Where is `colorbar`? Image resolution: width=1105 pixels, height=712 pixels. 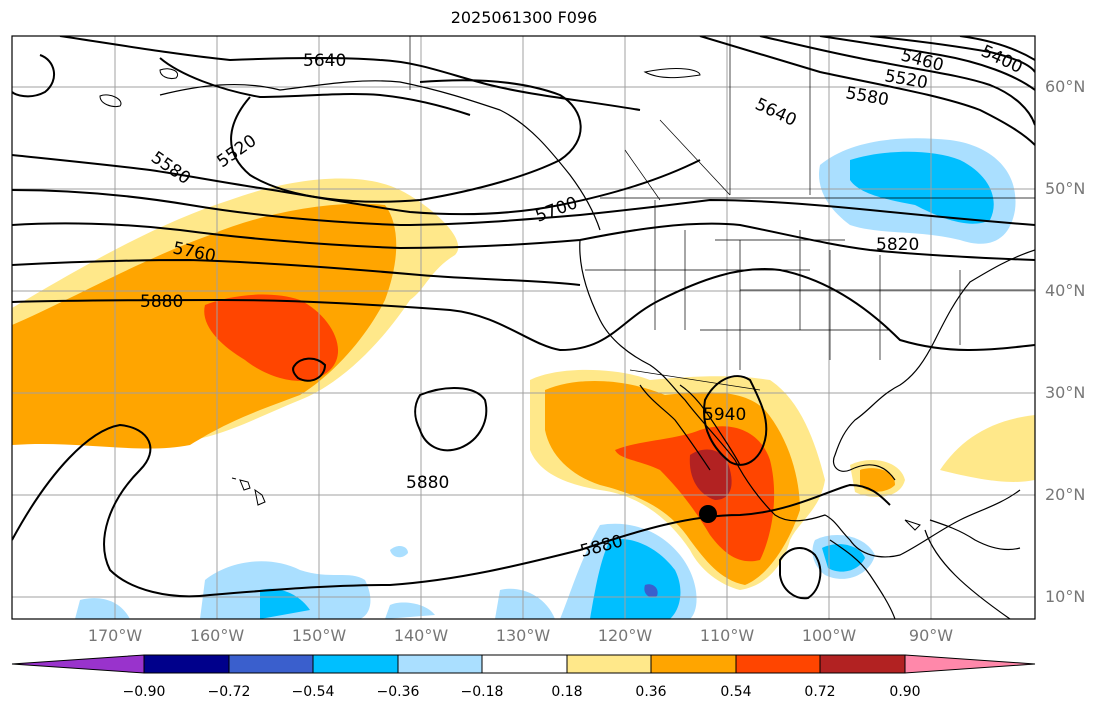 colorbar is located at coordinates (523, 664).